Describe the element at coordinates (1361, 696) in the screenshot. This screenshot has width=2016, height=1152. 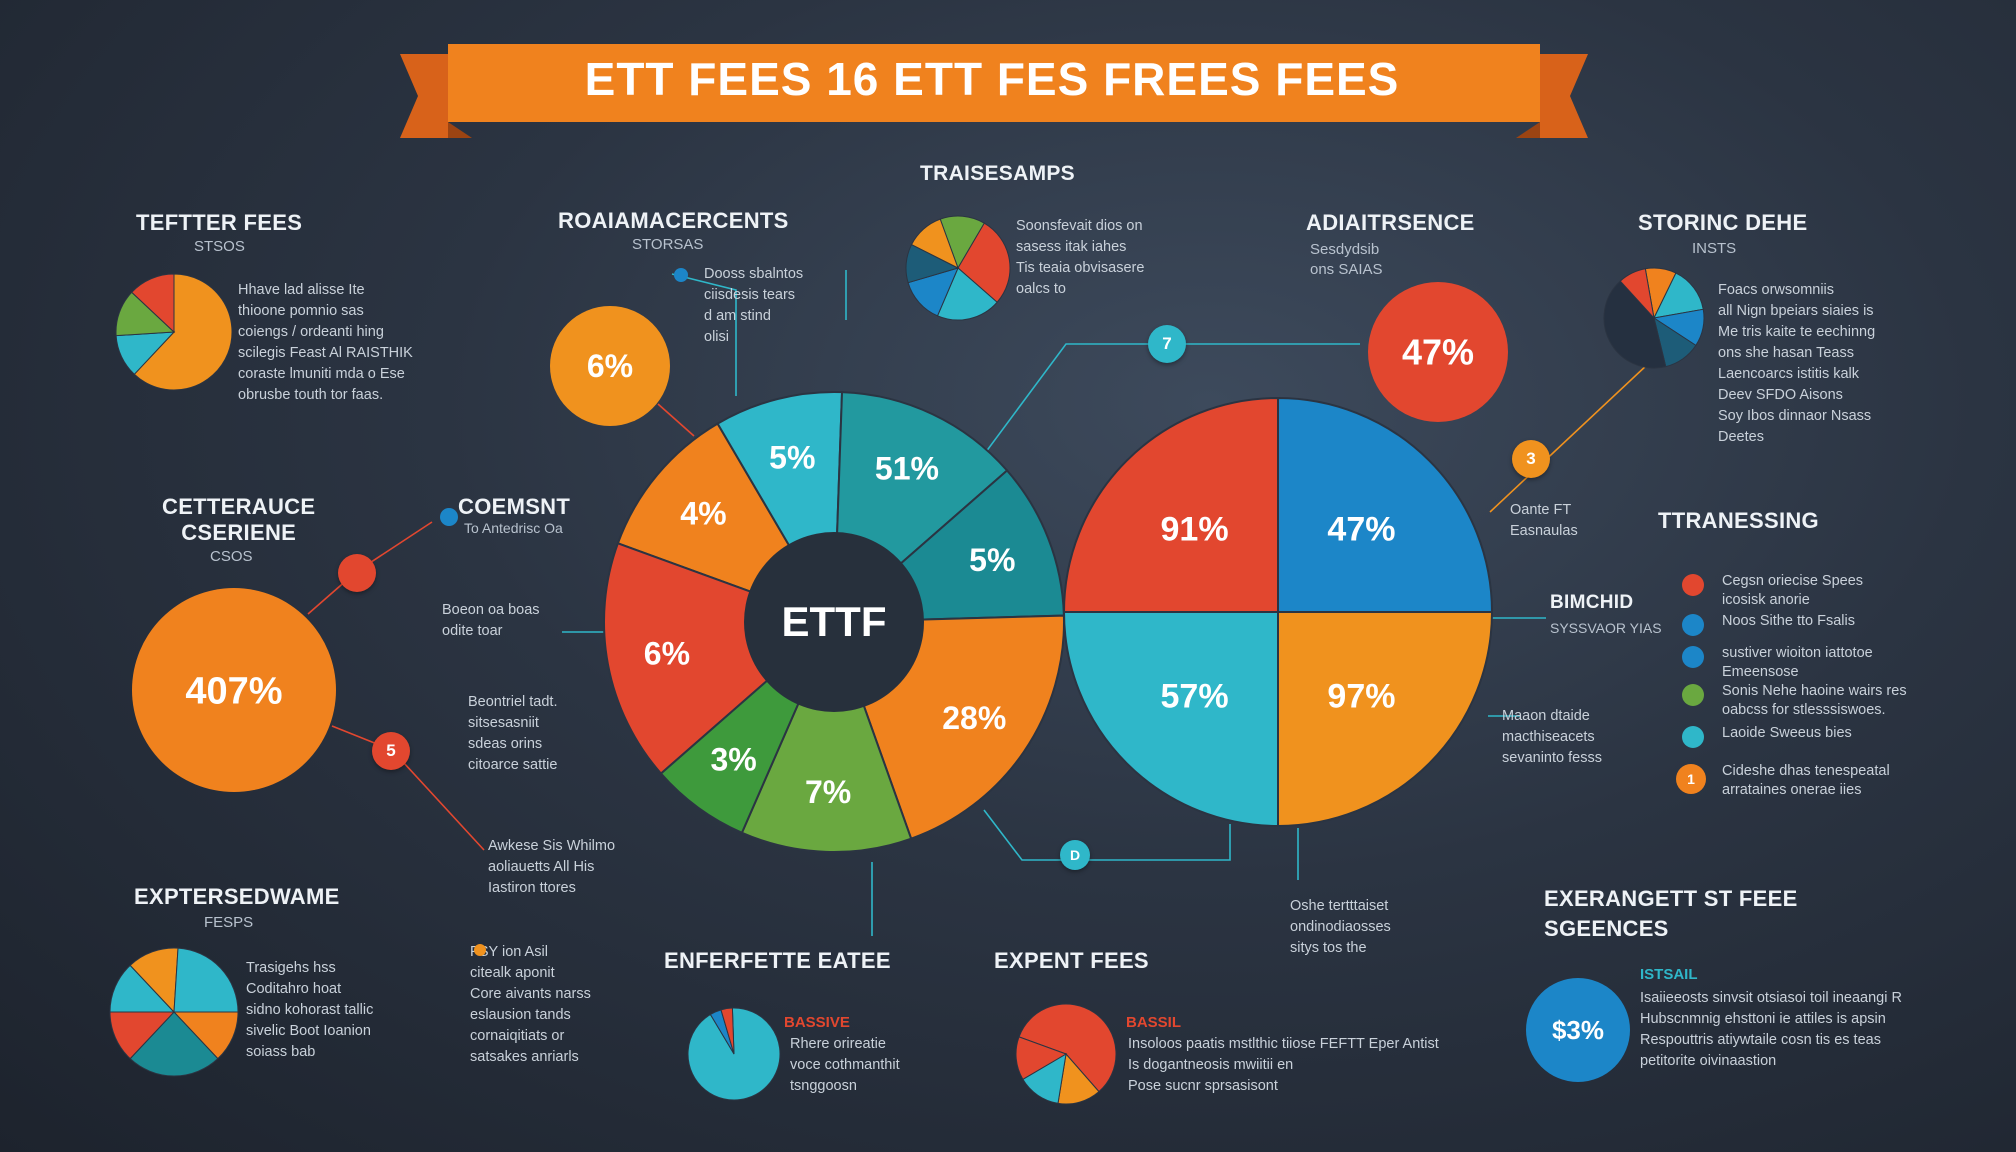
I see `right-quad-data-label: 97%` at that location.